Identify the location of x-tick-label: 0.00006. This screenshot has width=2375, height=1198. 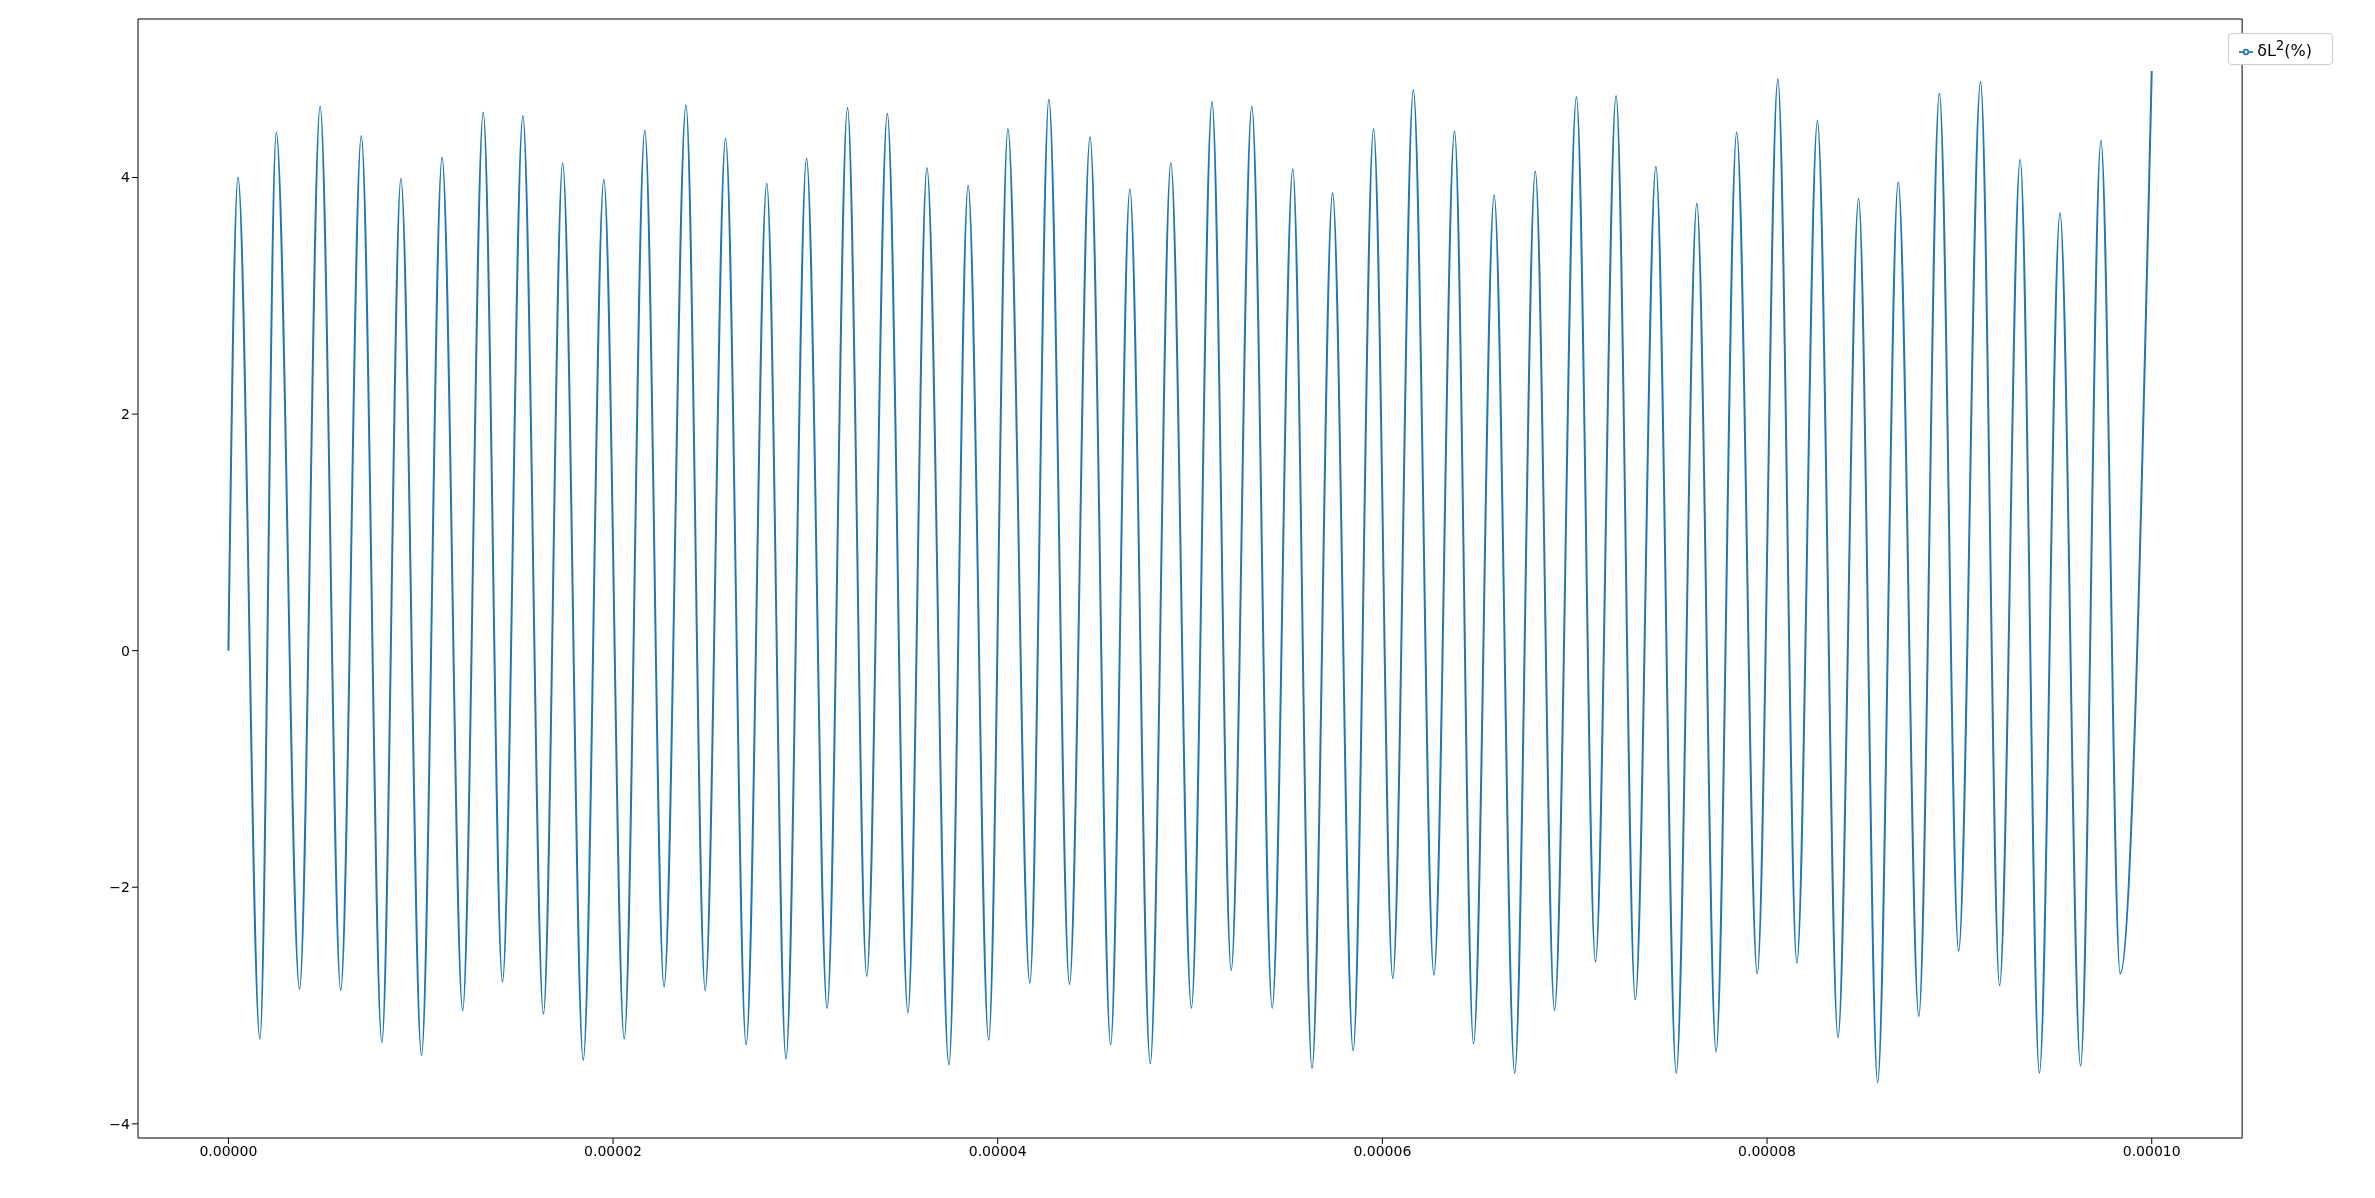
(1382, 1150).